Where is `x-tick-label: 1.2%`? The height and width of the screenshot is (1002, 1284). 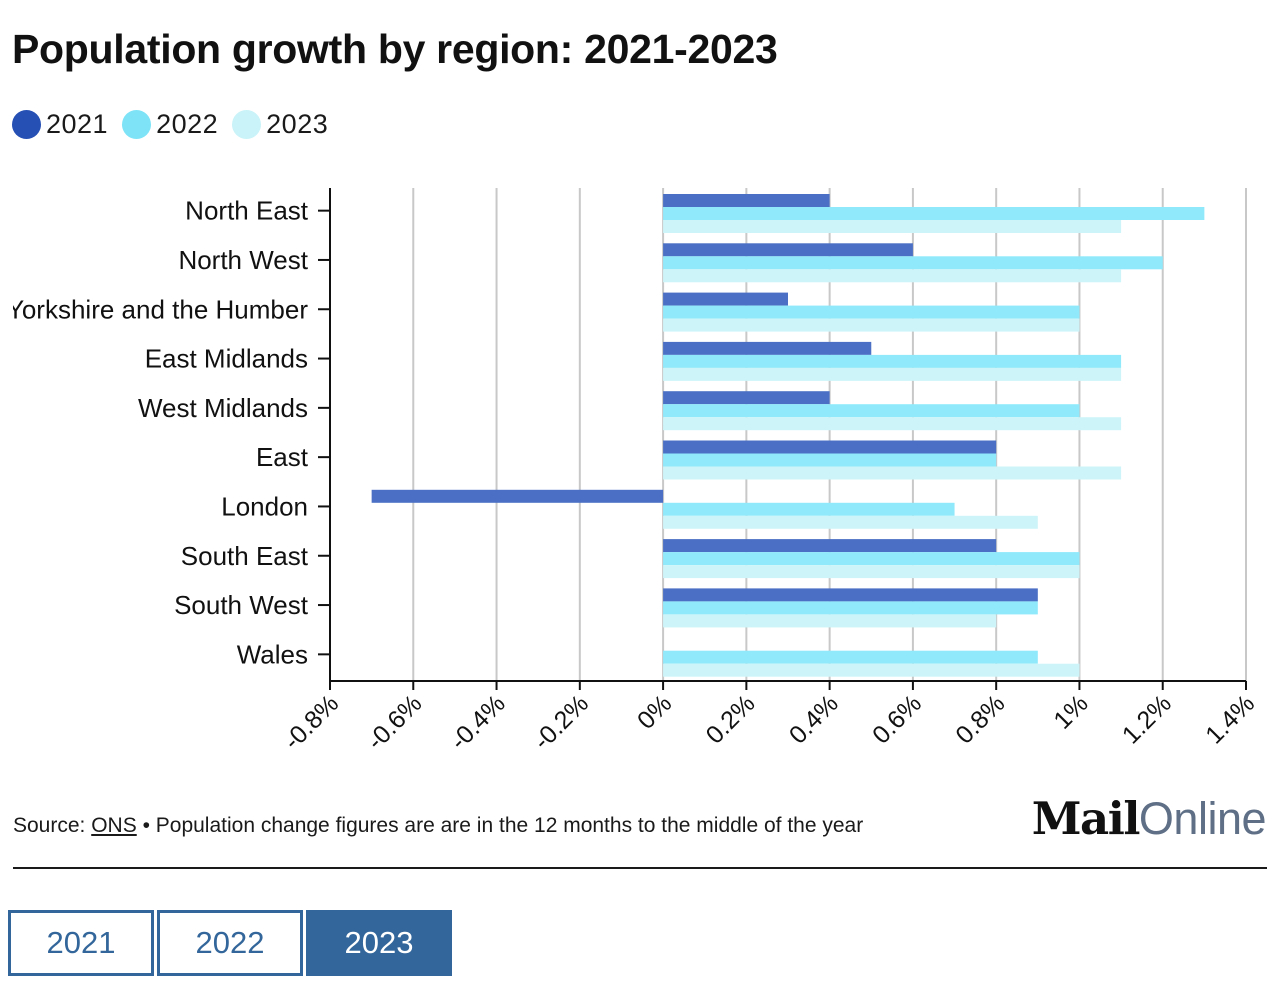 x-tick-label: 1.2% is located at coordinates (1147, 719).